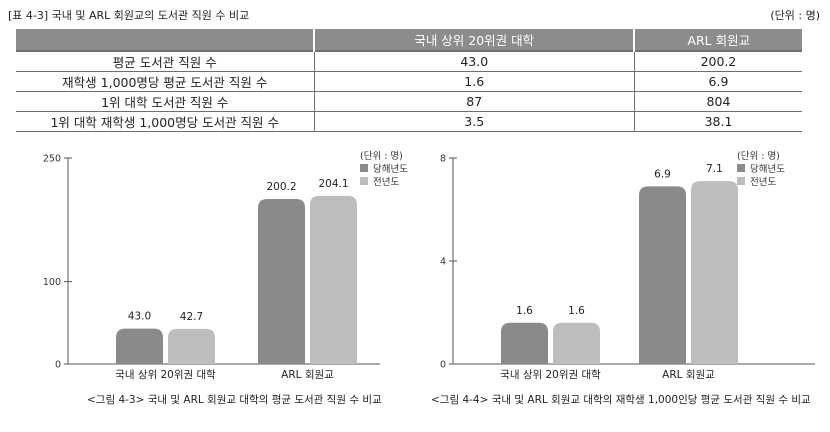 This screenshot has width=830, height=432. Describe the element at coordinates (129, 15) in the screenshot. I see `table-caption: [표 4-3] 국내 및 ARL 회원교의 도서관 직원 수 비교` at that location.